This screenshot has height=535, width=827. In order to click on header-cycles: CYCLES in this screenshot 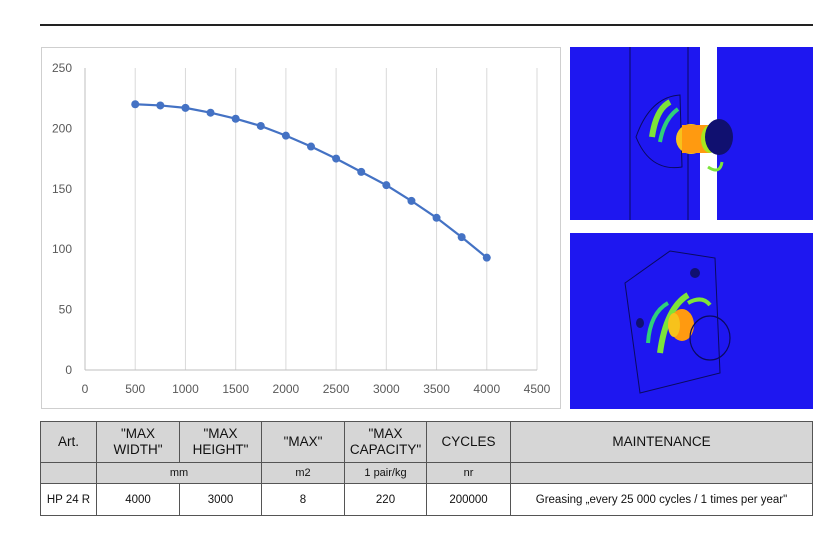, I will do `click(468, 442)`.